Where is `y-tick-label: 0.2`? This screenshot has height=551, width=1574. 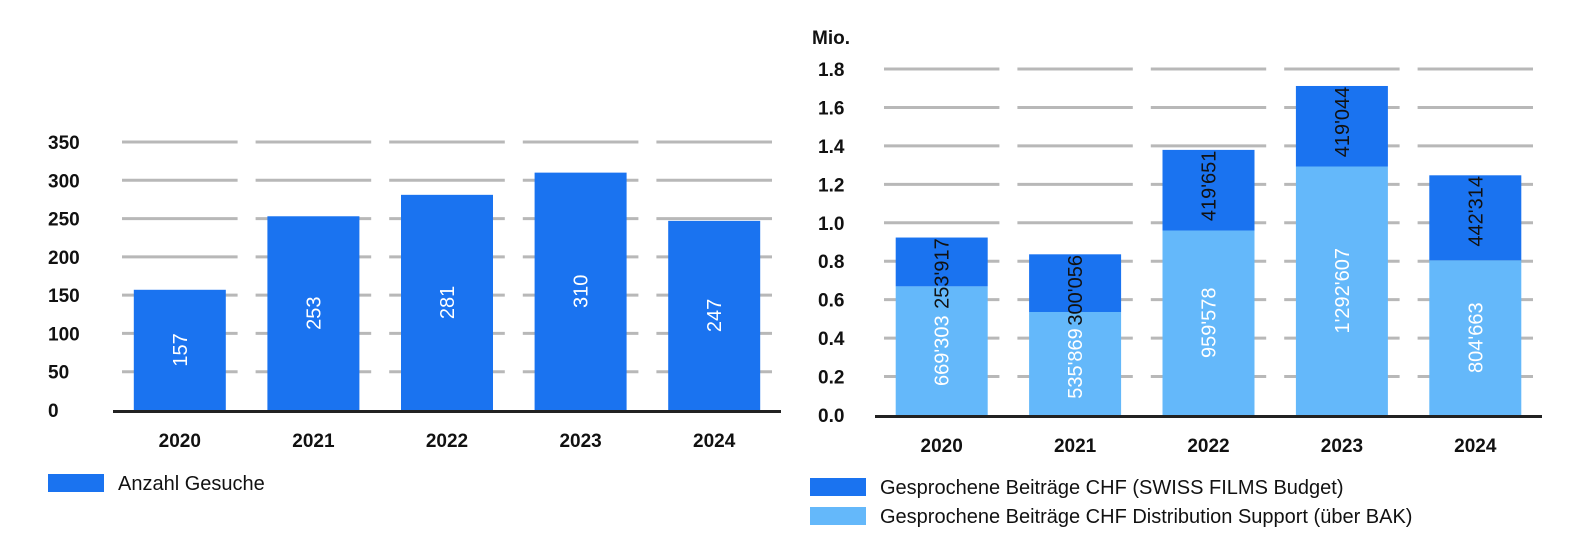 y-tick-label: 0.2 is located at coordinates (831, 378).